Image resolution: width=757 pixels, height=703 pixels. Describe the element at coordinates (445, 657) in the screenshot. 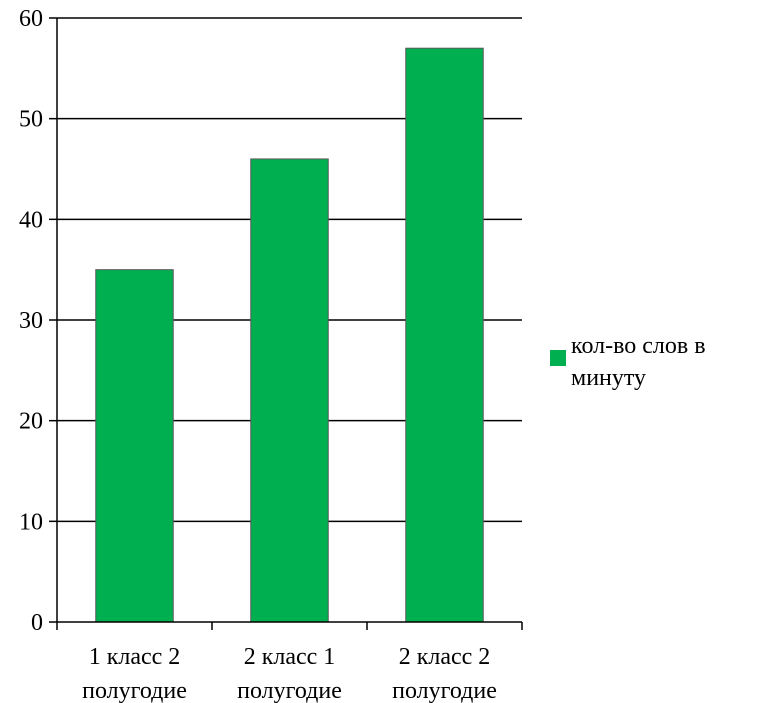

I see `x-category-label: 2 класс 2` at that location.